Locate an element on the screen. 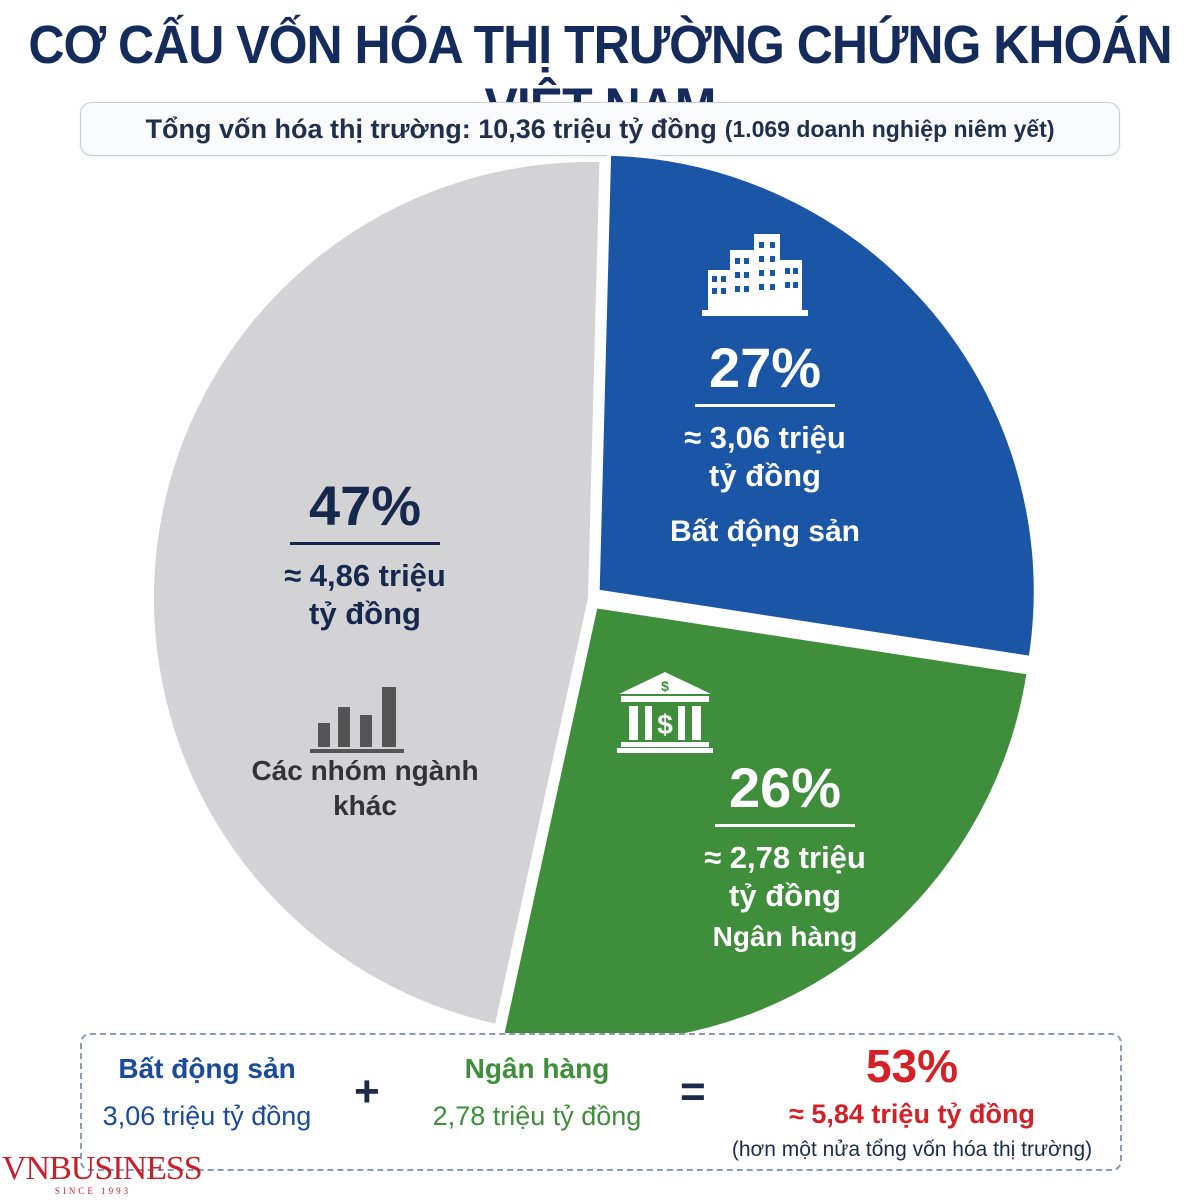 Image resolution: width=1200 pixels, height=1200 pixels. summary-real-estate: Bất động sản 3,06 triệu tỷ đồng is located at coordinates (207, 1092).